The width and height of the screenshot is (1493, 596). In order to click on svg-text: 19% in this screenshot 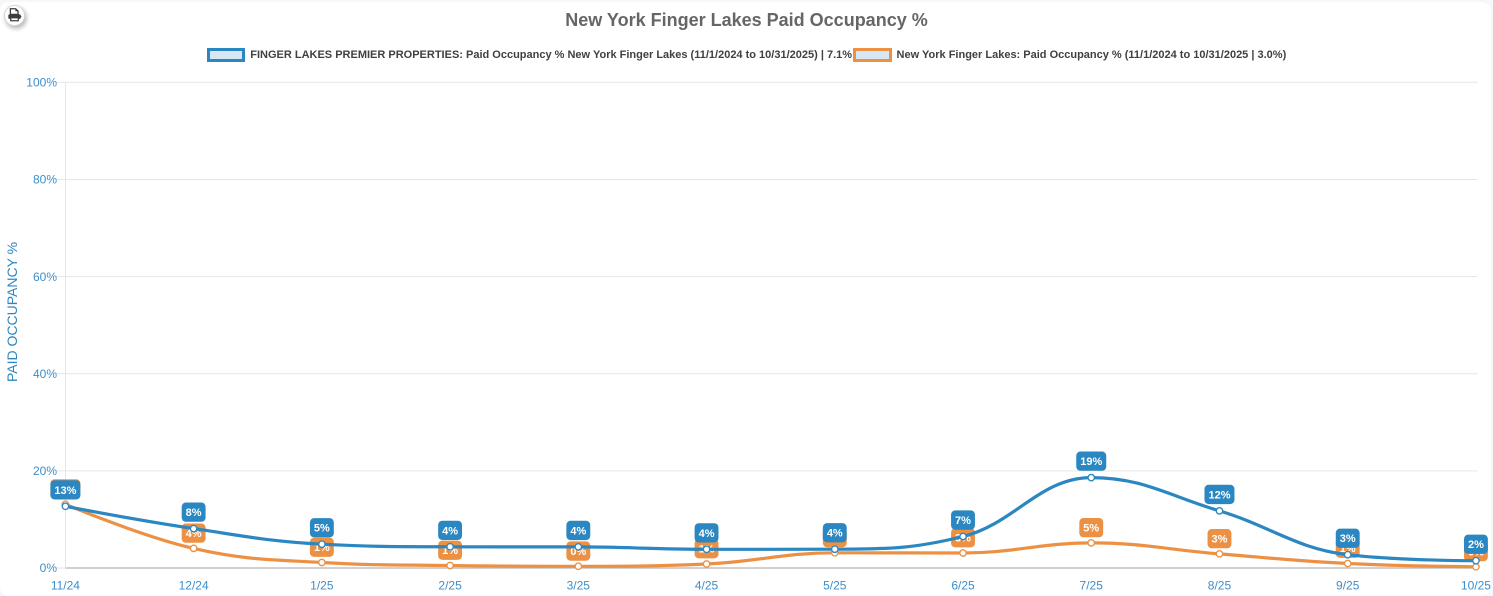, I will do `click(1091, 462)`.